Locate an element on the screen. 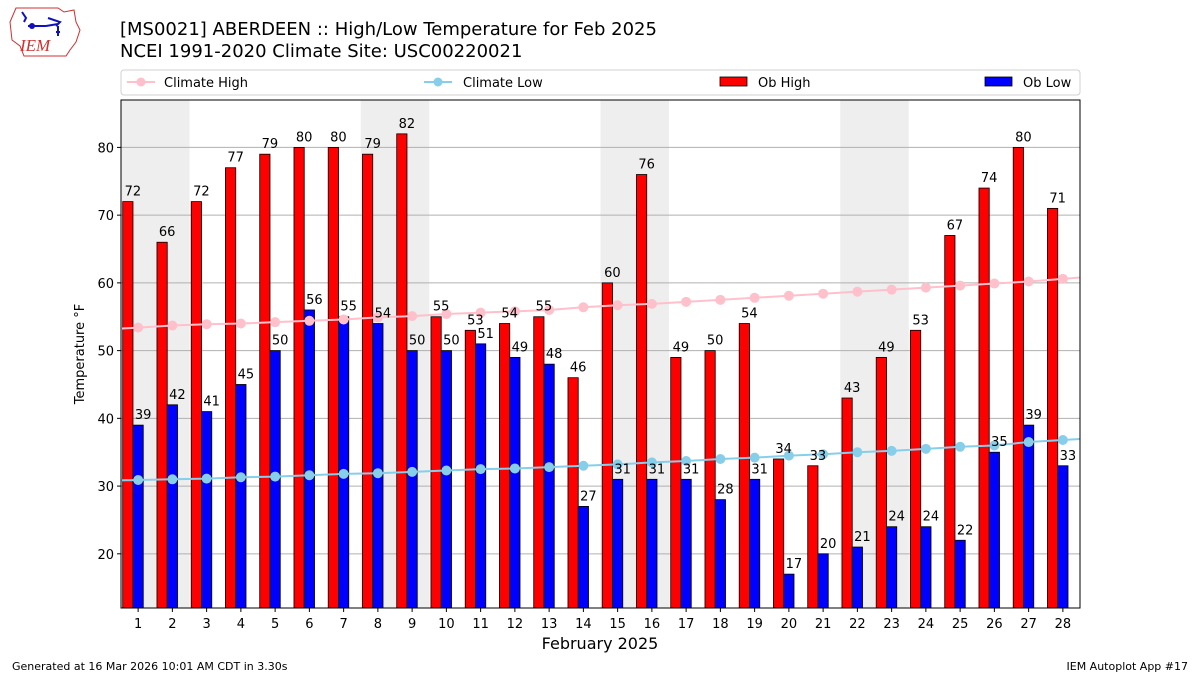  ob-low-label: 24 is located at coordinates (931, 517).